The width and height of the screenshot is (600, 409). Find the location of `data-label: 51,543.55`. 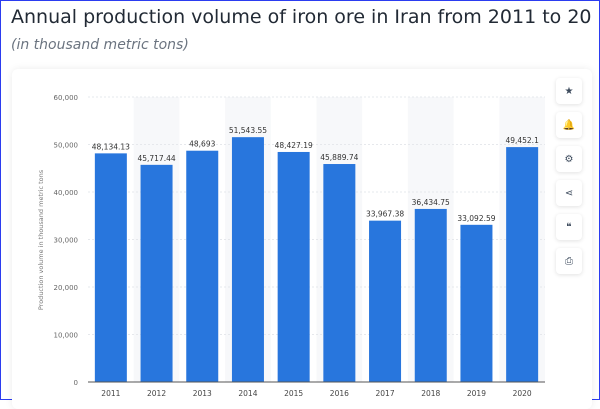

data-label: 51,543.55 is located at coordinates (248, 130).